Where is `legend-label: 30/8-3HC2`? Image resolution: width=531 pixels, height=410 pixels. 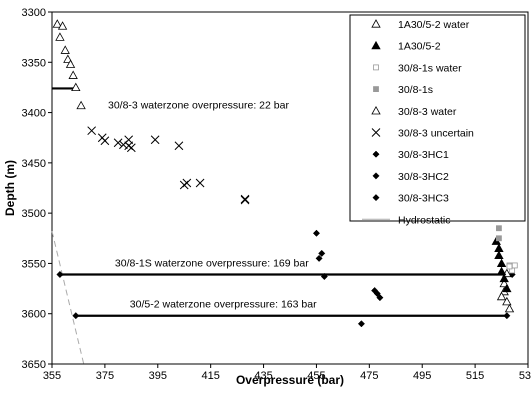 legend-label: 30/8-3HC2 is located at coordinates (423, 177).